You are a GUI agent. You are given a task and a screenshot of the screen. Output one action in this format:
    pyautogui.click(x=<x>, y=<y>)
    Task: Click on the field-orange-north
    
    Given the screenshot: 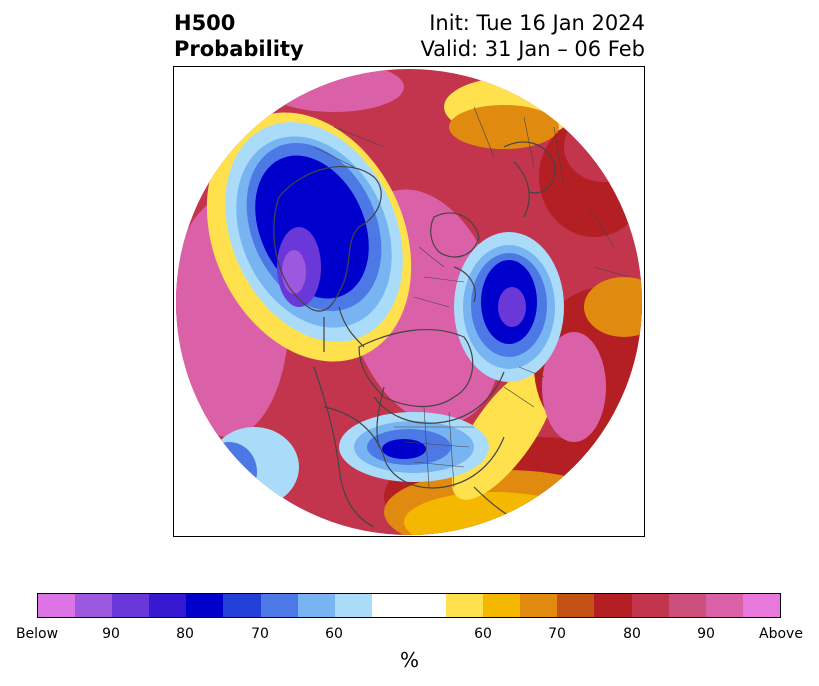 What is the action you would take?
    pyautogui.click(x=504, y=127)
    